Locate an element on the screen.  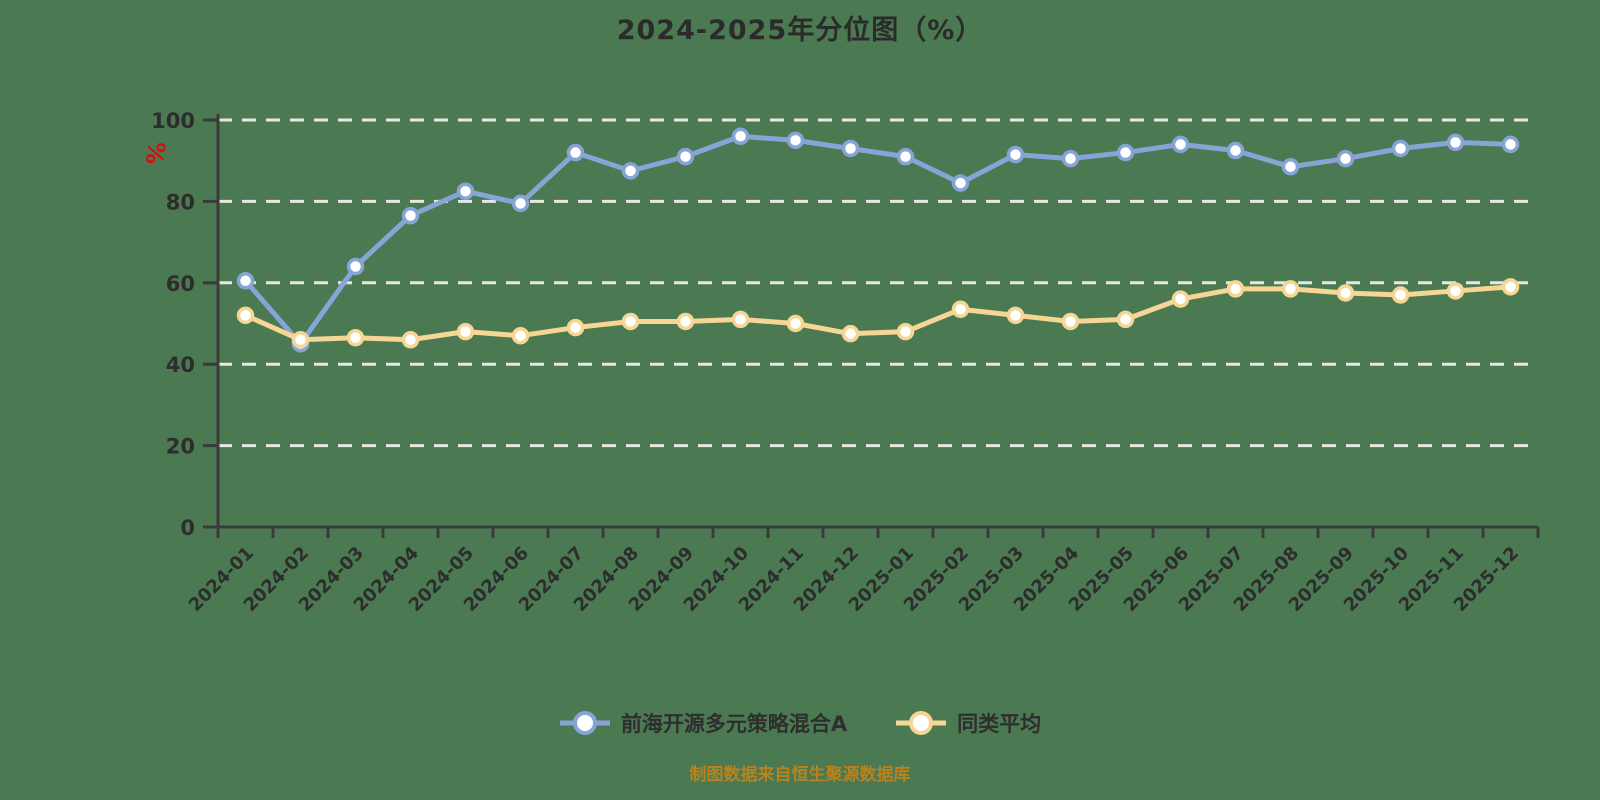
data-source-note: 制图数据来自恒生聚源数据库 is located at coordinates (800, 775).